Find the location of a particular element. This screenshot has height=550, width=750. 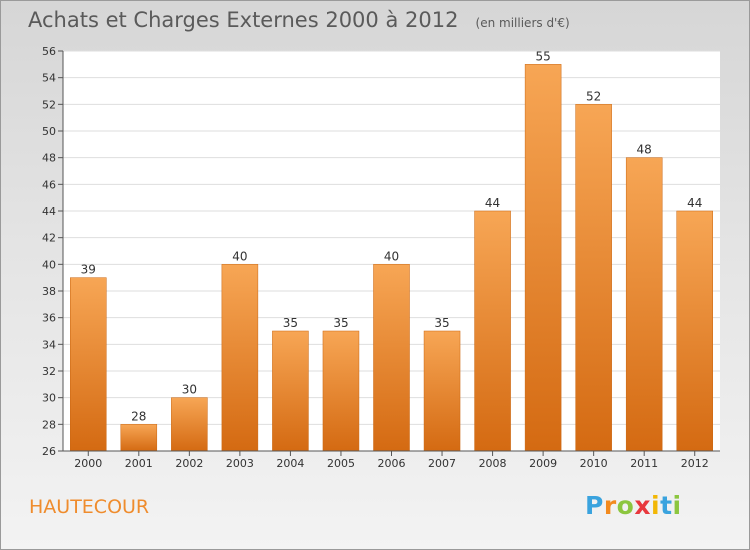

data-label-2005: 35 is located at coordinates (340, 323).